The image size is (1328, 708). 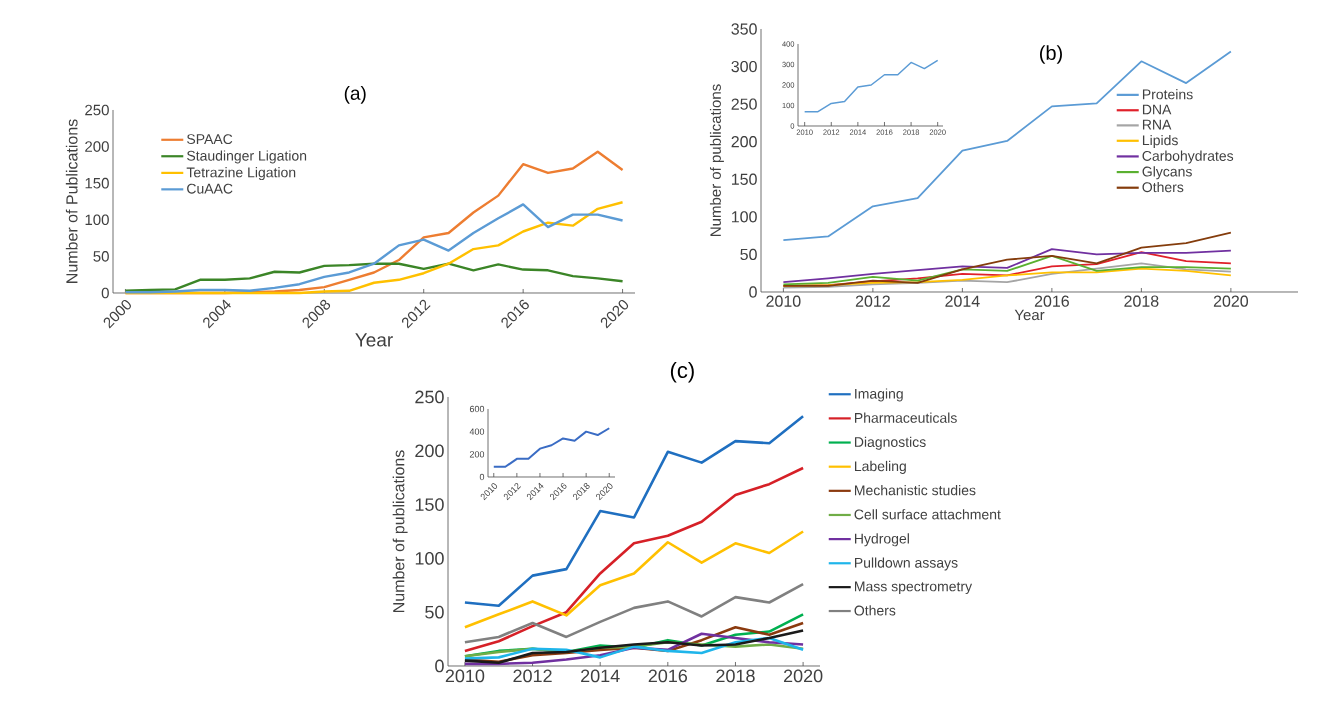 What do you see at coordinates (913, 588) in the screenshot?
I see `legend-label: Mass spectrometry` at bounding box center [913, 588].